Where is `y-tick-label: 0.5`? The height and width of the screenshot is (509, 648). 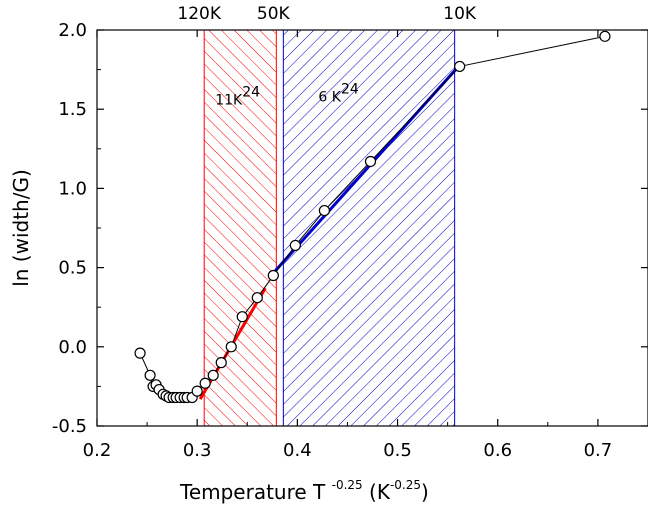
y-tick-label: 0.5 is located at coordinates (72, 268).